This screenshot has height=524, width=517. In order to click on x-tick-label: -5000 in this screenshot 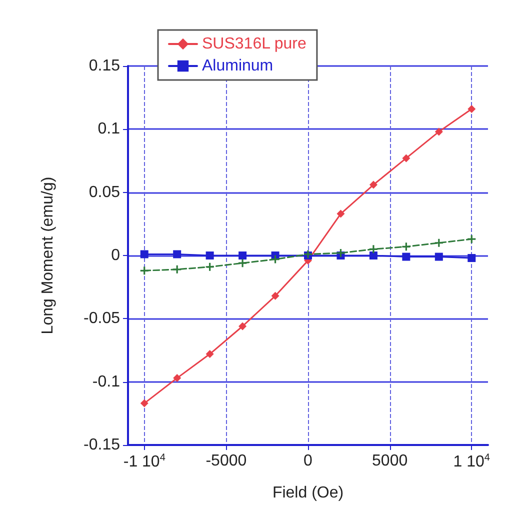, I will do `click(226, 461)`.